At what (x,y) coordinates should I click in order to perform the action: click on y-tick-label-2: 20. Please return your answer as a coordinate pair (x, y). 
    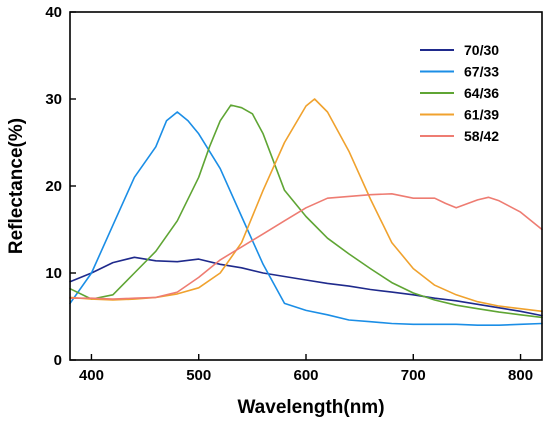
    Looking at the image, I should click on (53, 186).